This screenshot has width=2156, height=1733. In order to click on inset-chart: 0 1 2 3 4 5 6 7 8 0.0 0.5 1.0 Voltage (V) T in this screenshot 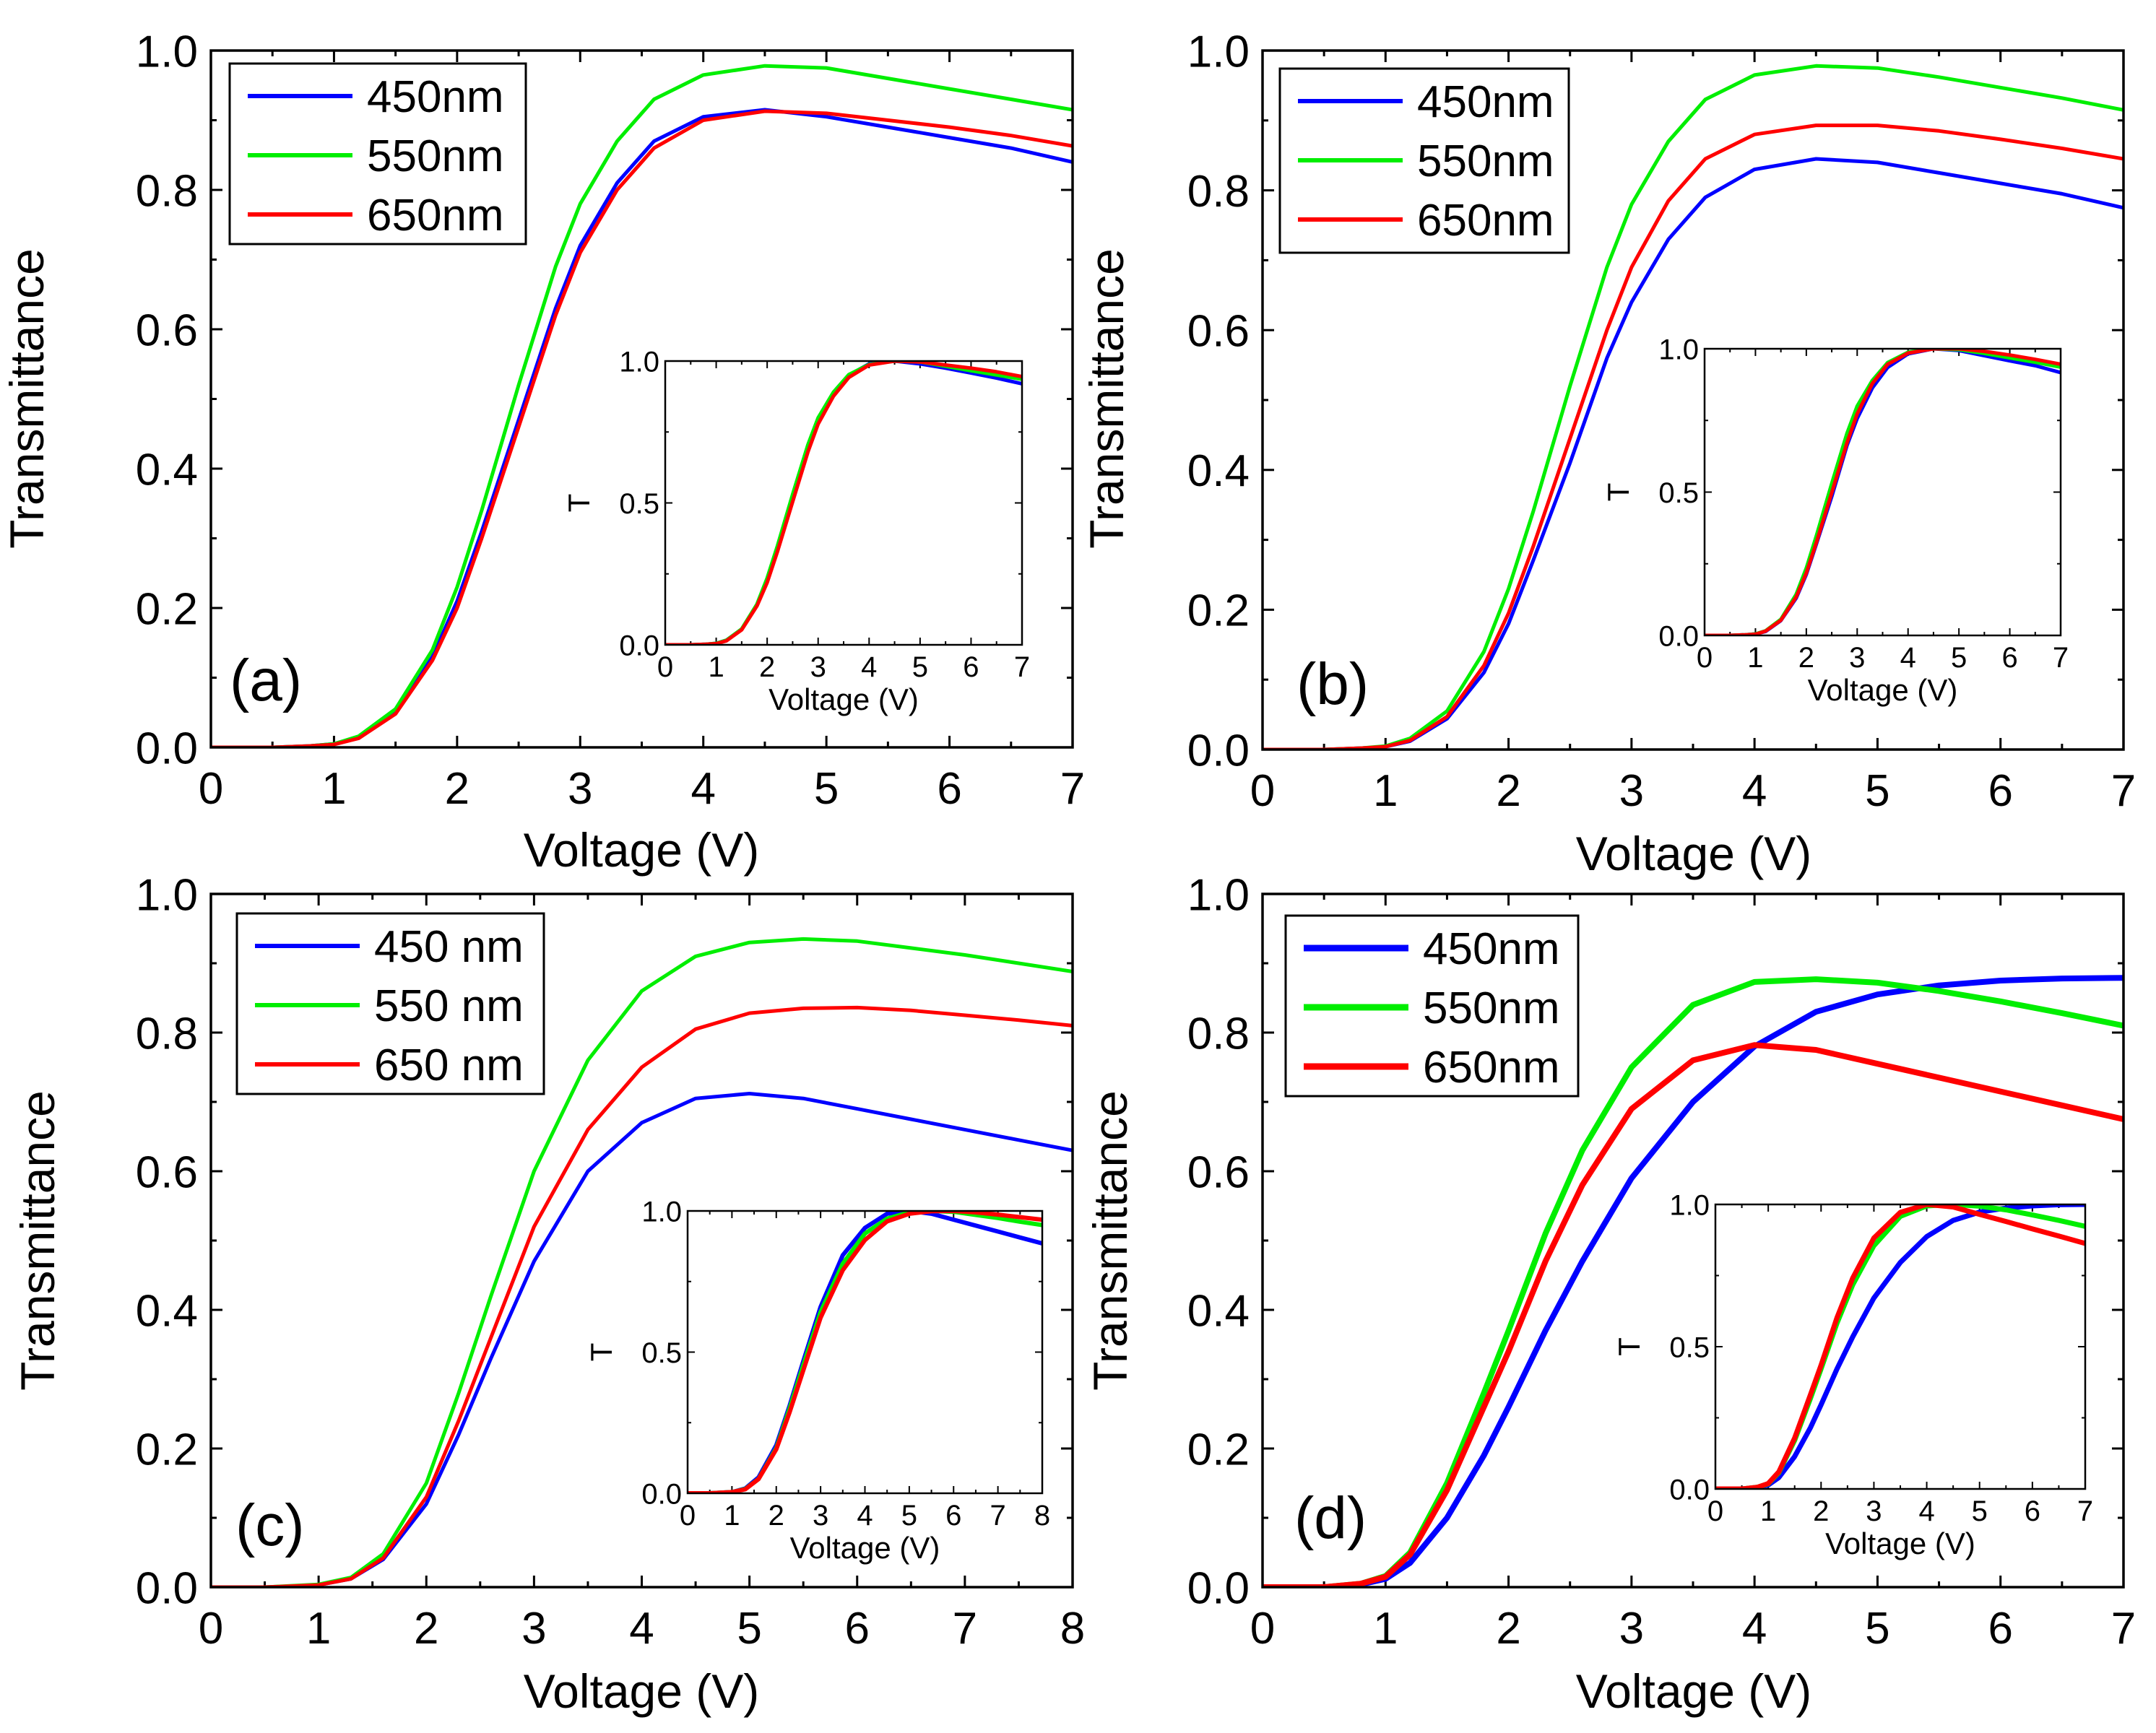, I will do `click(817, 1380)`.